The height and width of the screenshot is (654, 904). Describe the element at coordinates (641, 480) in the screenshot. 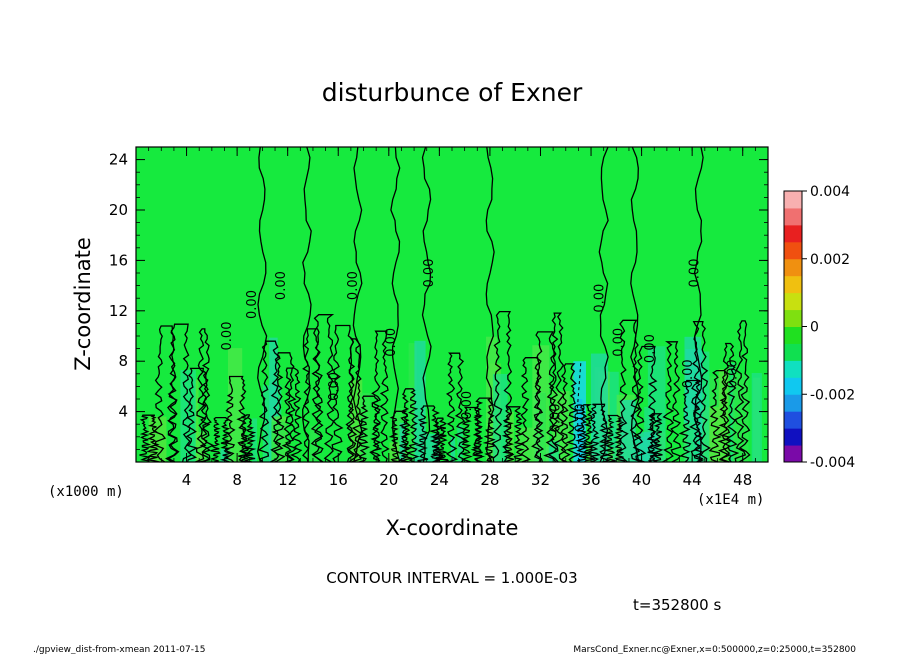

I see `x-tick-label: 40` at that location.